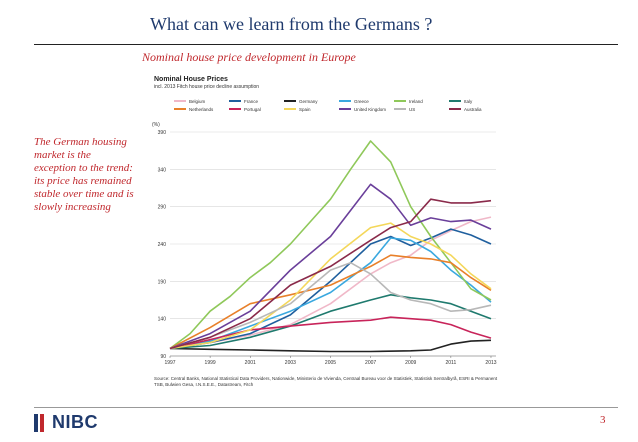  What do you see at coordinates (410, 363) in the screenshot?
I see `x-tick-label-6: 2009` at bounding box center [410, 363].